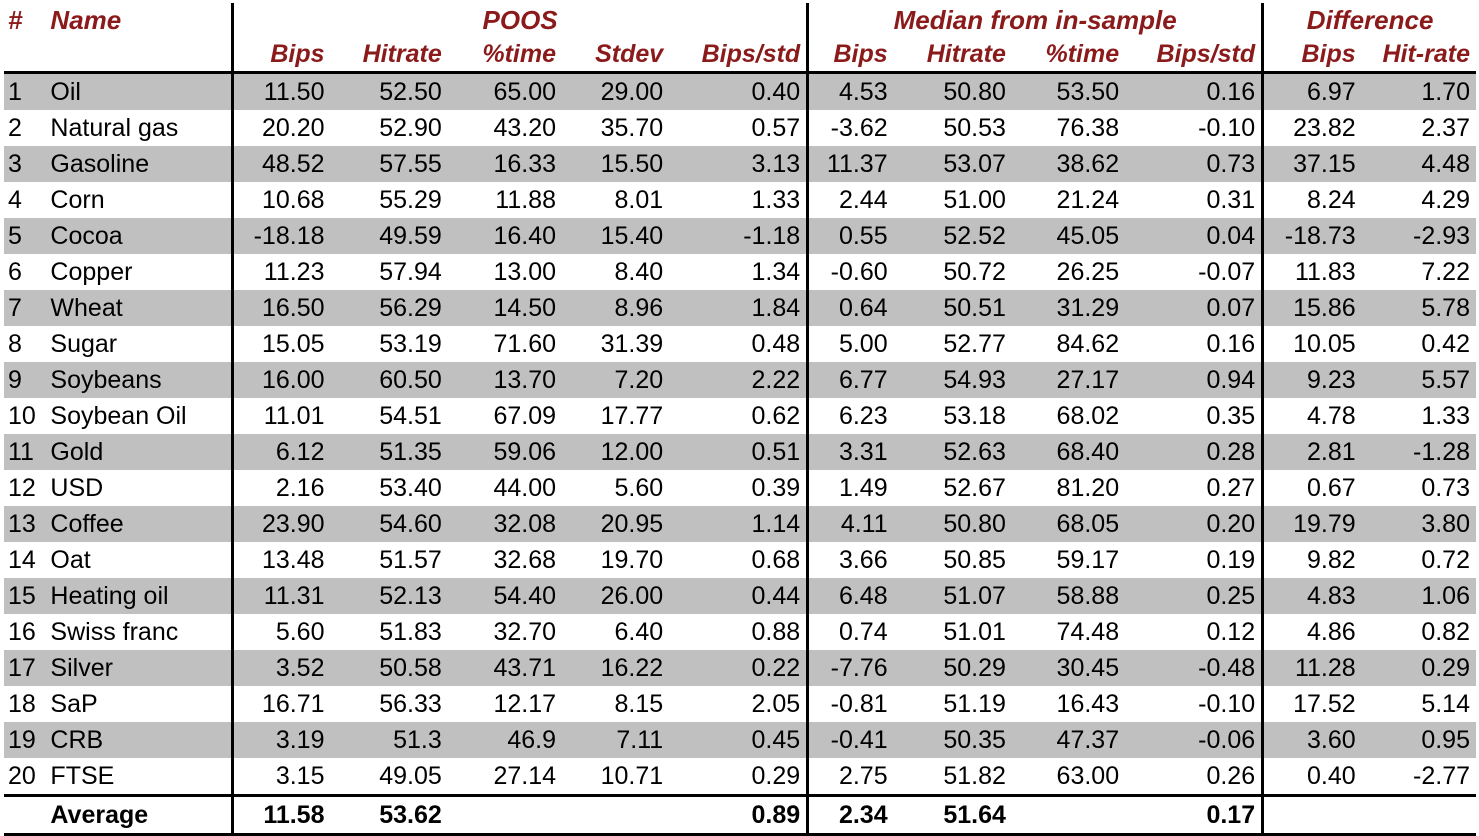 The height and width of the screenshot is (836, 1479). Describe the element at coordinates (850, 740) in the screenshot. I see `table-cell: -0.41` at that location.